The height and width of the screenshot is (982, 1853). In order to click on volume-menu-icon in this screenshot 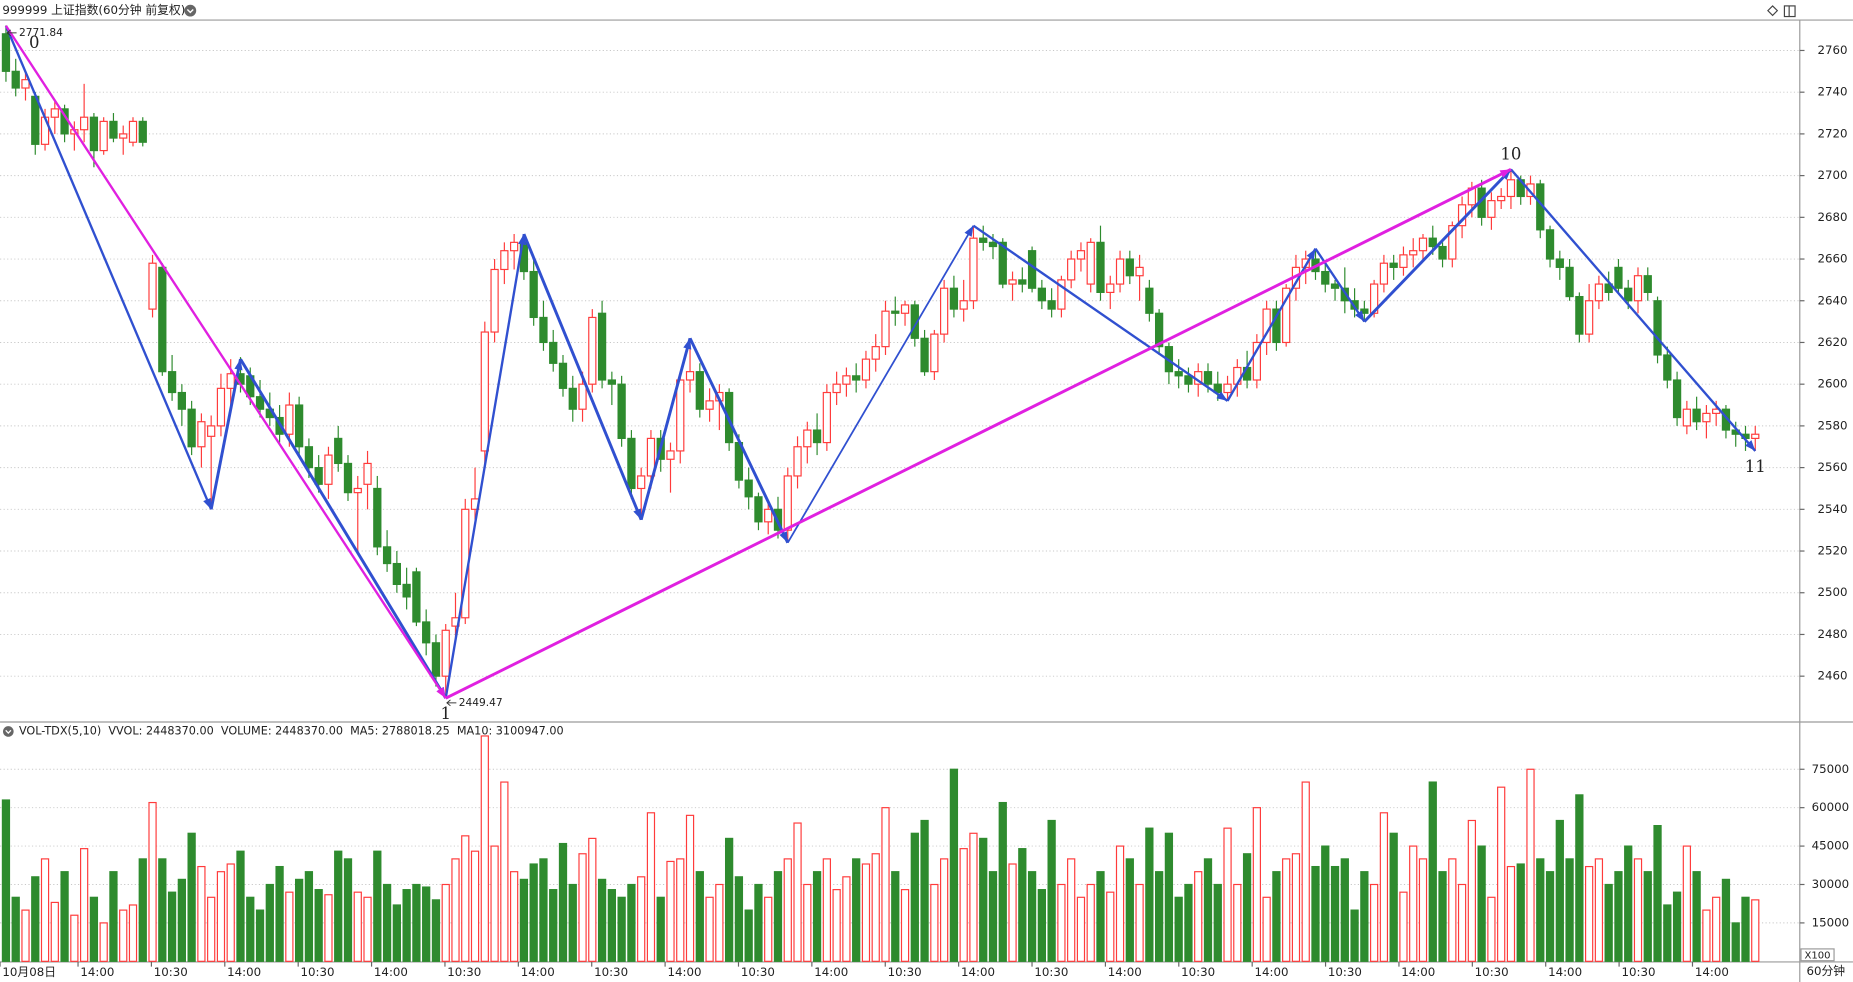, I will do `click(8, 731)`.